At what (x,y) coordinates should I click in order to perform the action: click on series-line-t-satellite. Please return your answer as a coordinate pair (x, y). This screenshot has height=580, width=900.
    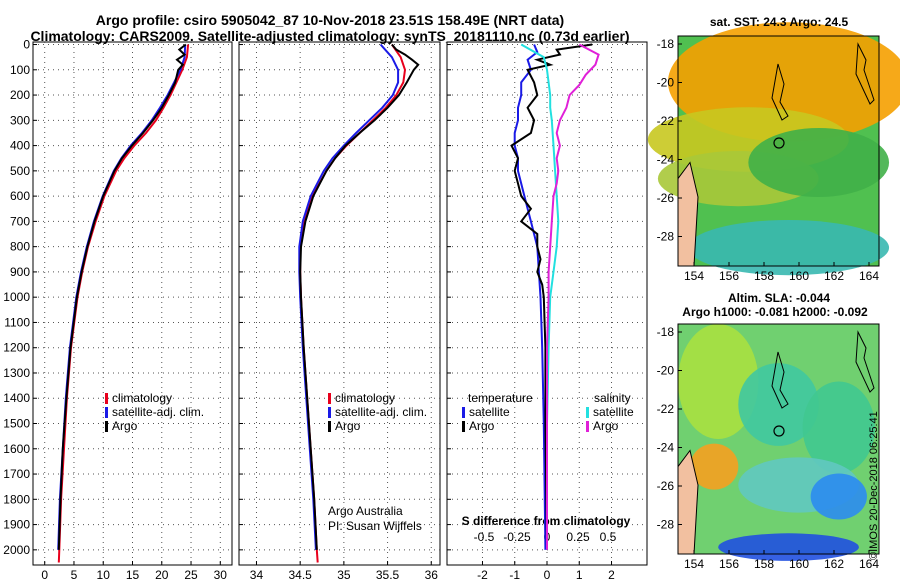
    Looking at the image, I should click on (530, 297).